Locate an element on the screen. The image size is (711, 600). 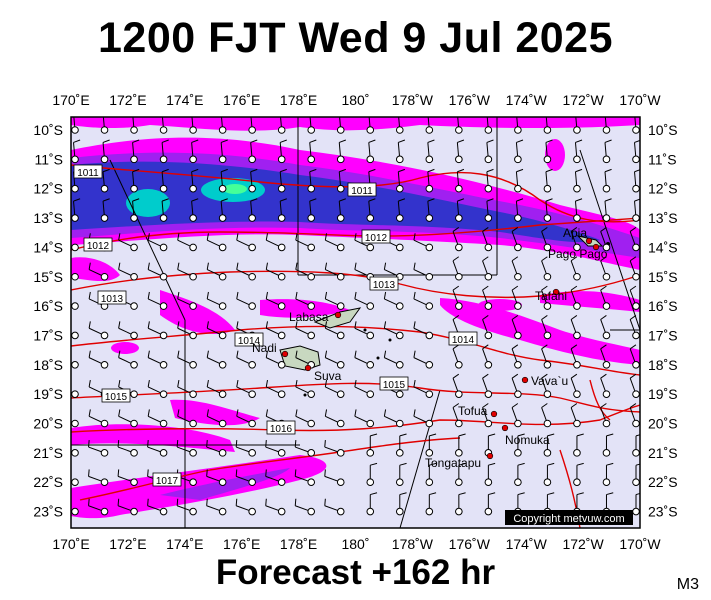
island-dot is located at coordinates (305, 395).